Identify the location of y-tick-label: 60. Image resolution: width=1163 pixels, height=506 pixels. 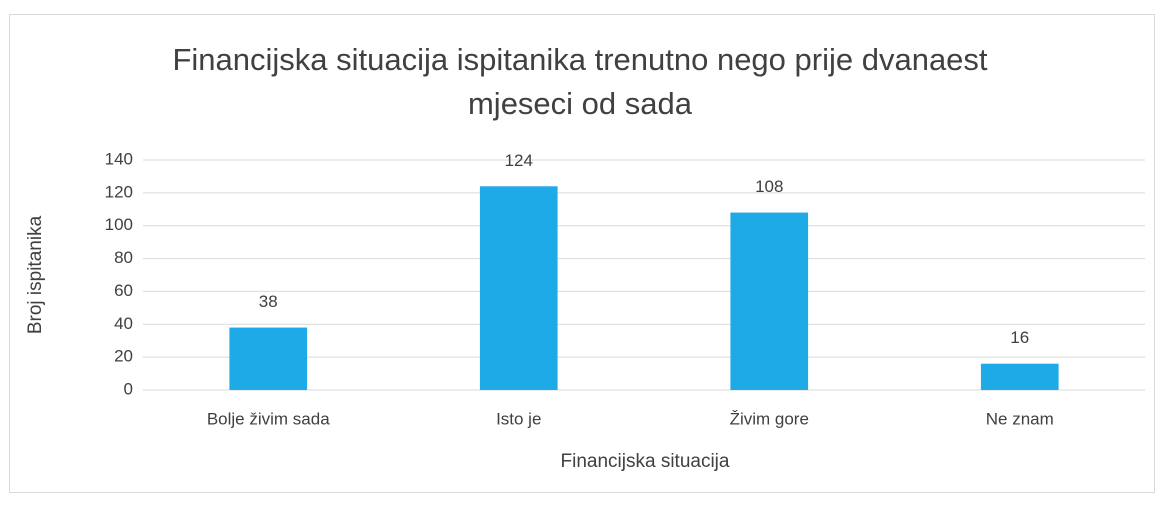
(123, 290).